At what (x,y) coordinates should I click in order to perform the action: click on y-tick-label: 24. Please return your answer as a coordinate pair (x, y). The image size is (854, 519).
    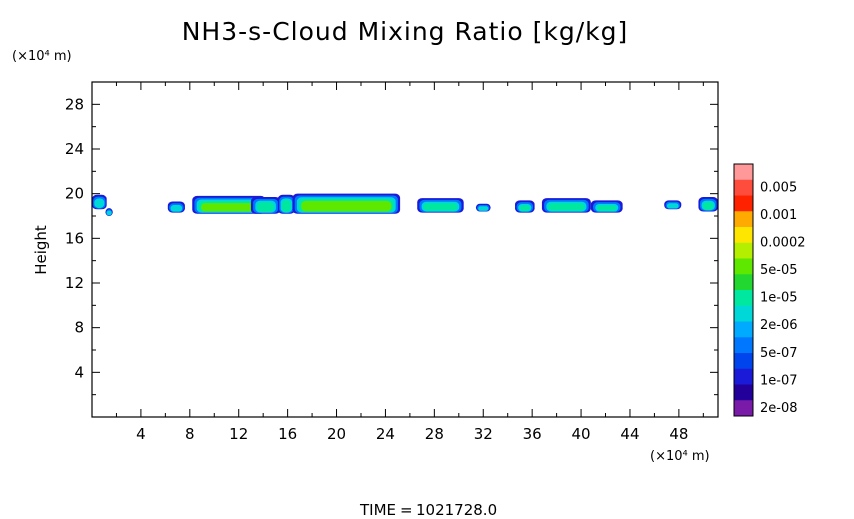
    Looking at the image, I should click on (74, 149).